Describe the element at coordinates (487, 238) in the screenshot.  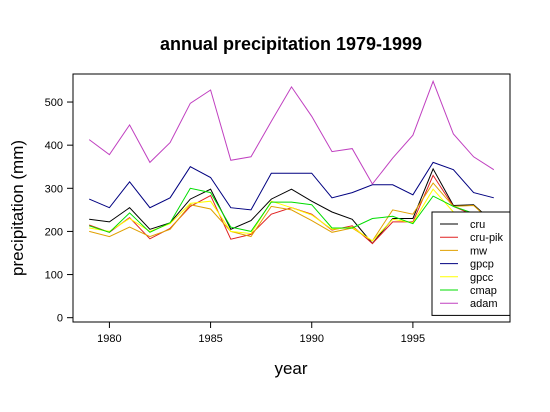
I see `legend-label-cru-pik: cru-pik` at that location.